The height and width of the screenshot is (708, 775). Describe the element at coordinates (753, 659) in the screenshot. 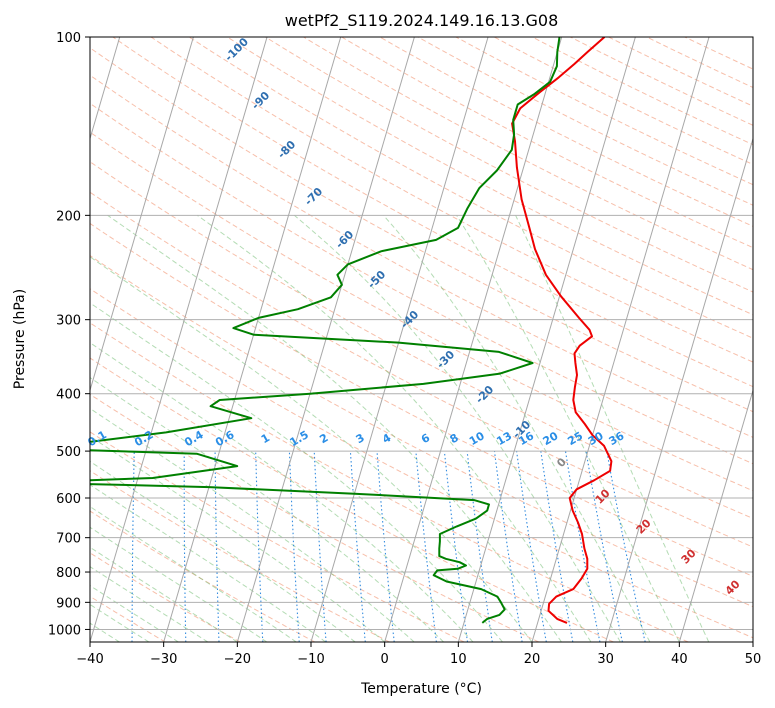

I see `x-tick-label: 50` at that location.